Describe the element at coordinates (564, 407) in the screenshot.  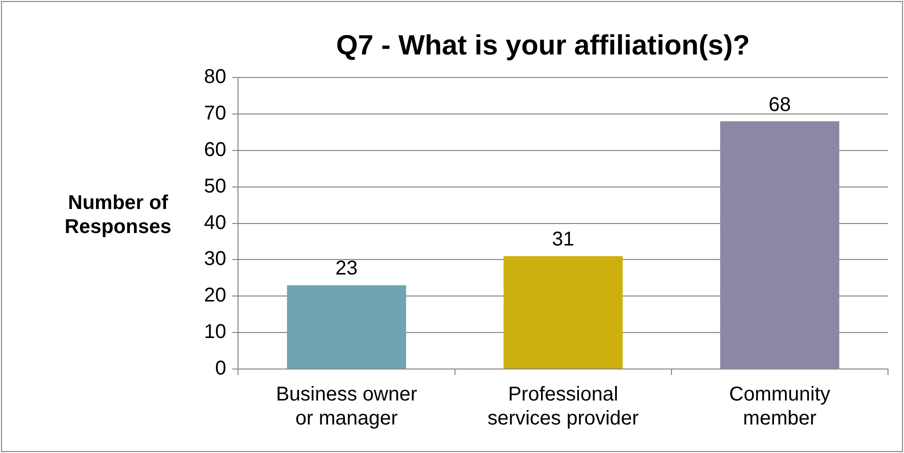
I see `x-tick-label: Professional services provider` at that location.